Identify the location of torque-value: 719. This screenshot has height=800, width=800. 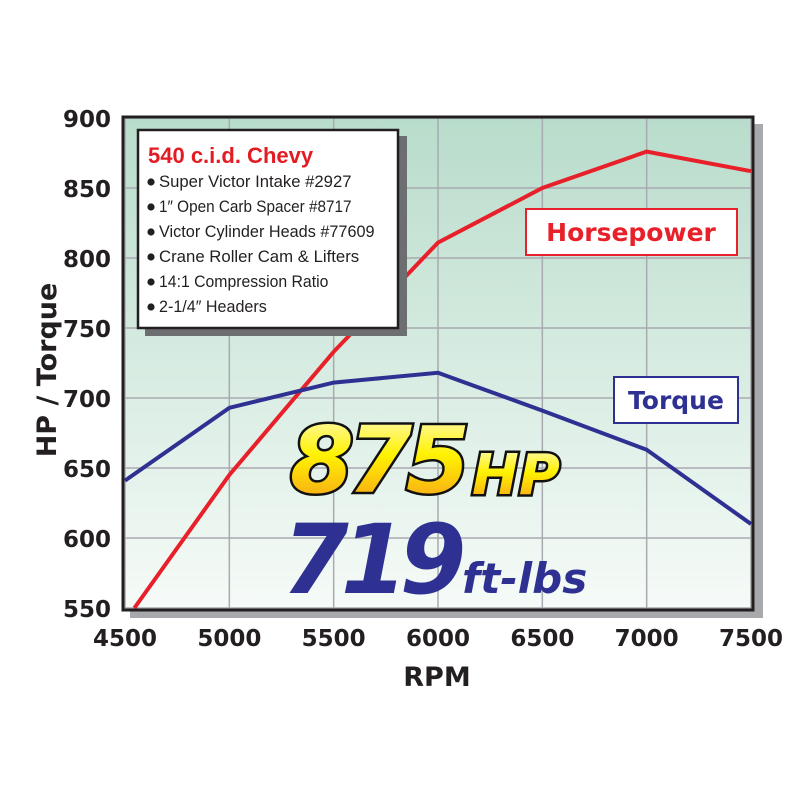
(372, 560).